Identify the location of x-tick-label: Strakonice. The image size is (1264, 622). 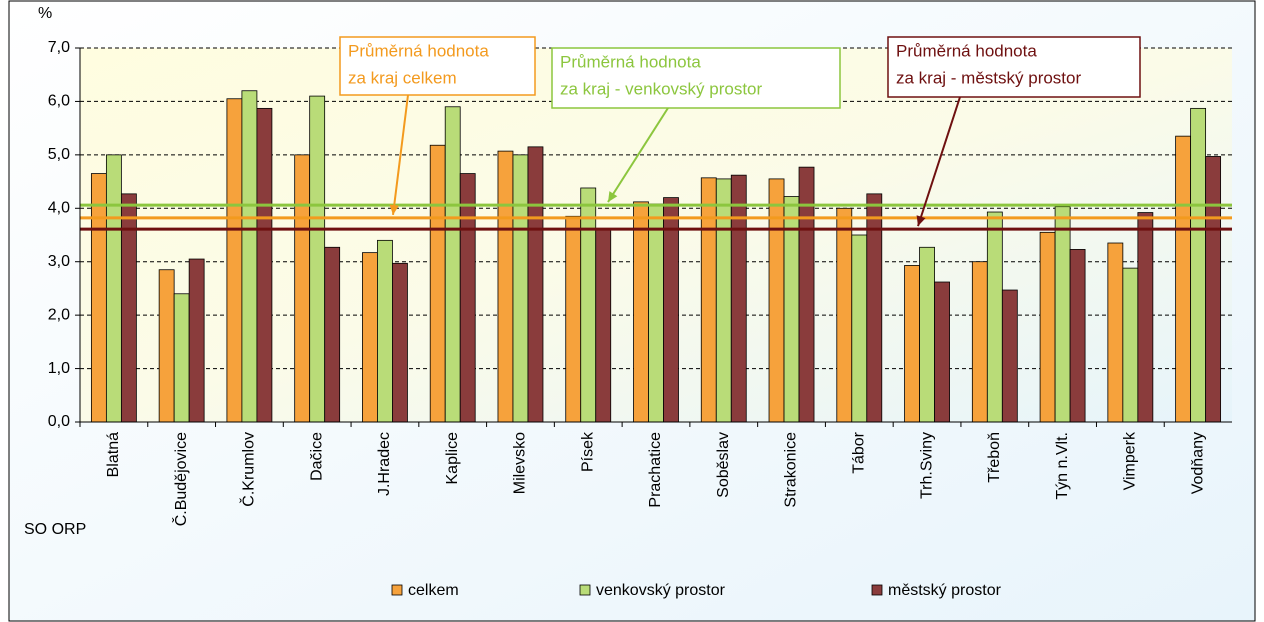
(791, 470).